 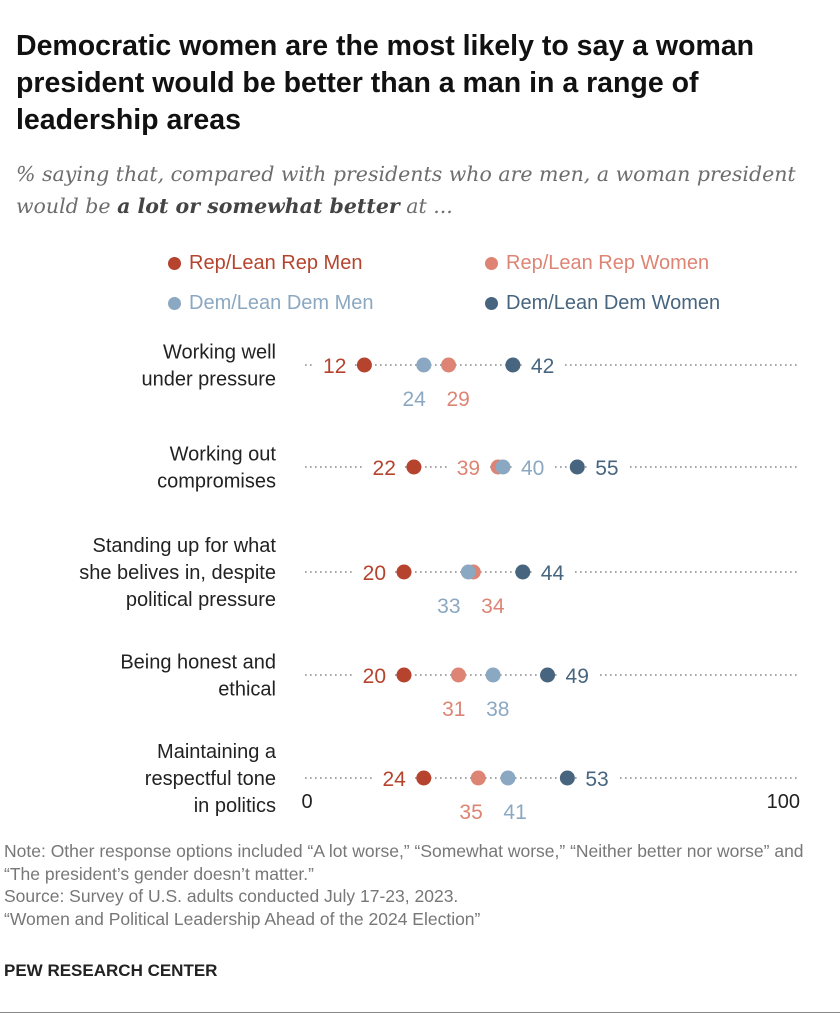 I want to click on legend-label: Dem/Lean Dem Men, so click(x=281, y=303).